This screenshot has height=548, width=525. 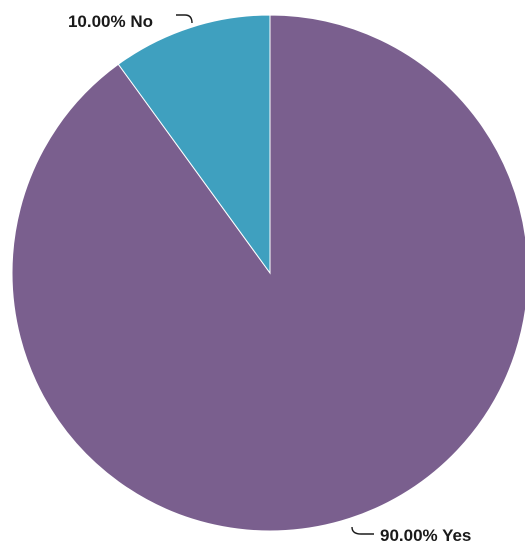 What do you see at coordinates (184, 19) in the screenshot?
I see `leader-line-no` at bounding box center [184, 19].